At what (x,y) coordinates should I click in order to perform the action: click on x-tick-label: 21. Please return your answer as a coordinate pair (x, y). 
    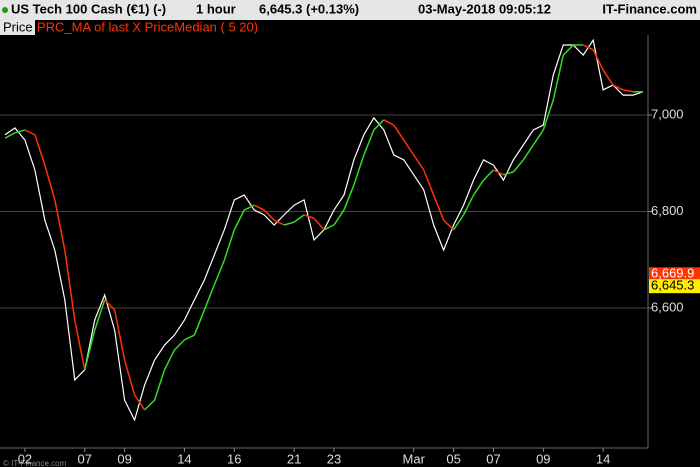
    Looking at the image, I should click on (294, 458).